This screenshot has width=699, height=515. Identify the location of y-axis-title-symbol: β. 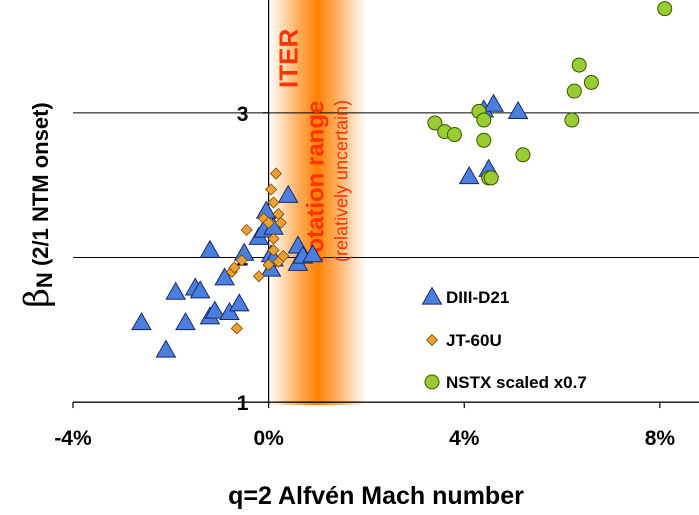
(37, 298).